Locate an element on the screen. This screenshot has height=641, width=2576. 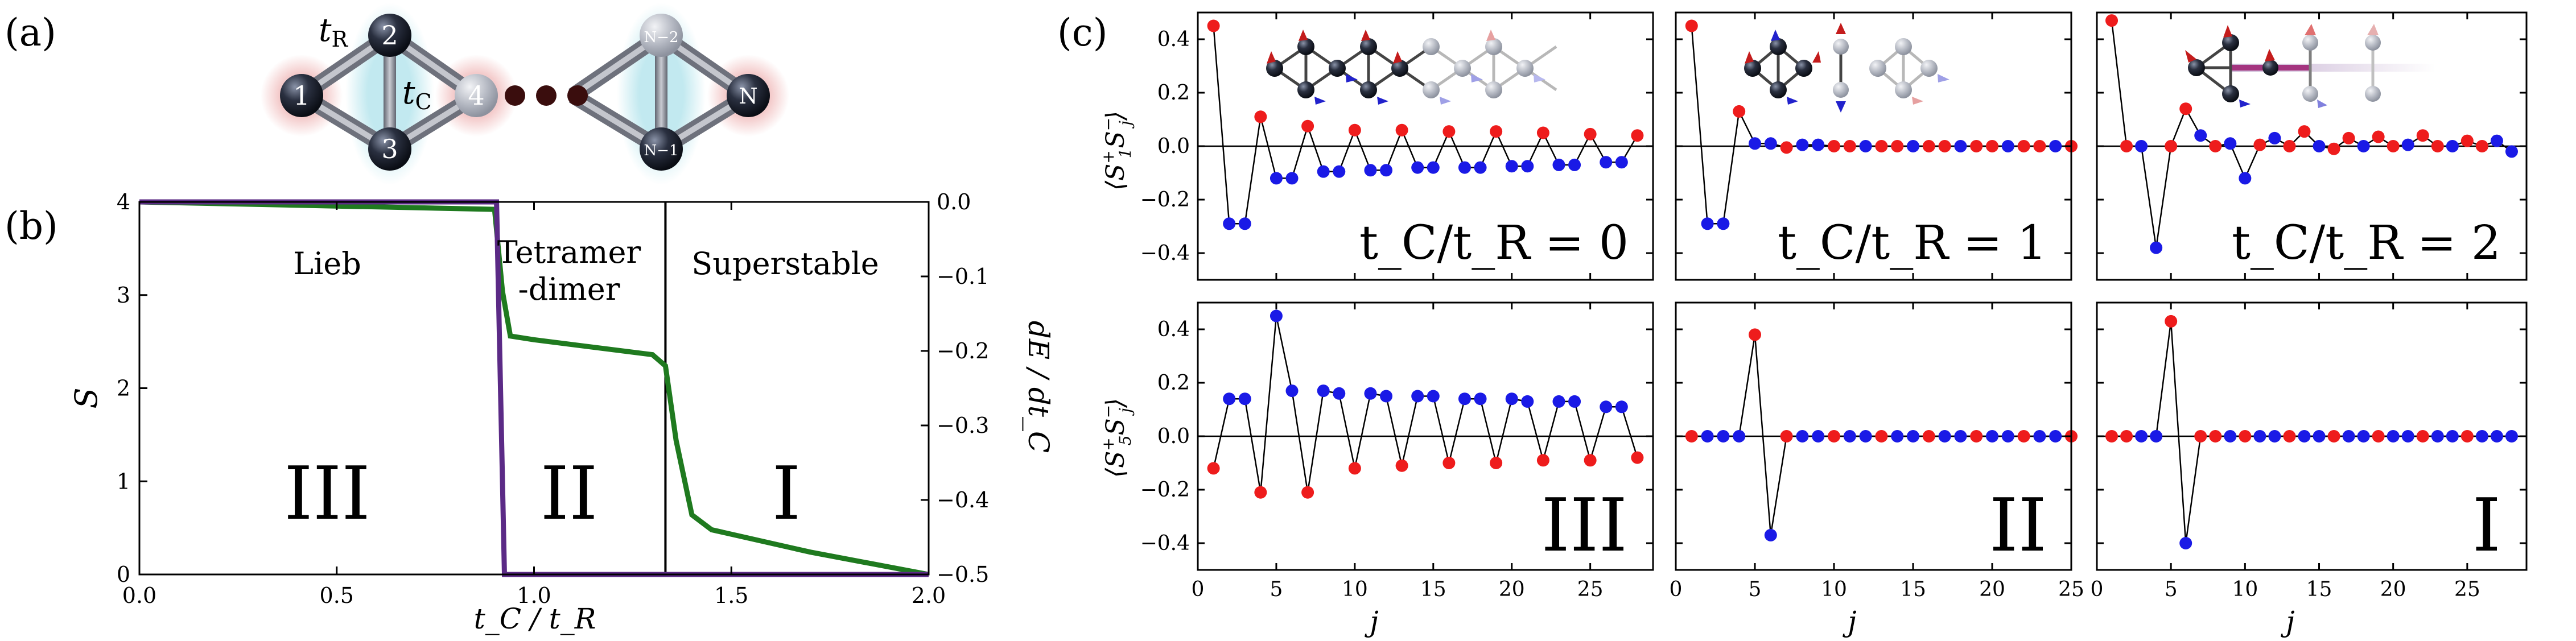
site-label-n1: N−1 is located at coordinates (661, 150).